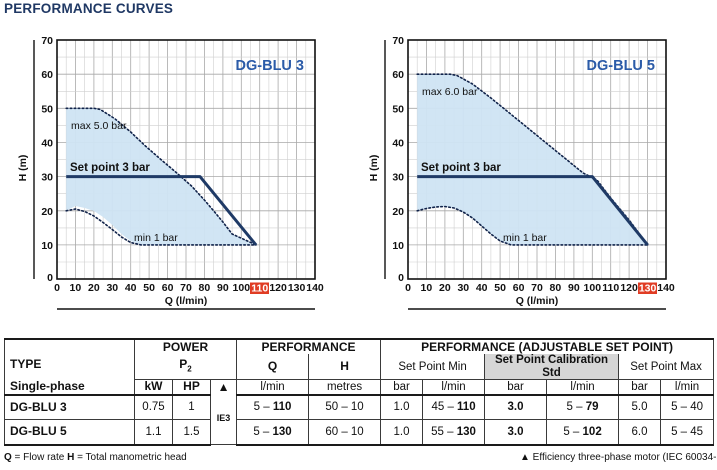 This screenshot has width=717, height=470. I want to click on row-hp-1: 1, so click(191, 407).